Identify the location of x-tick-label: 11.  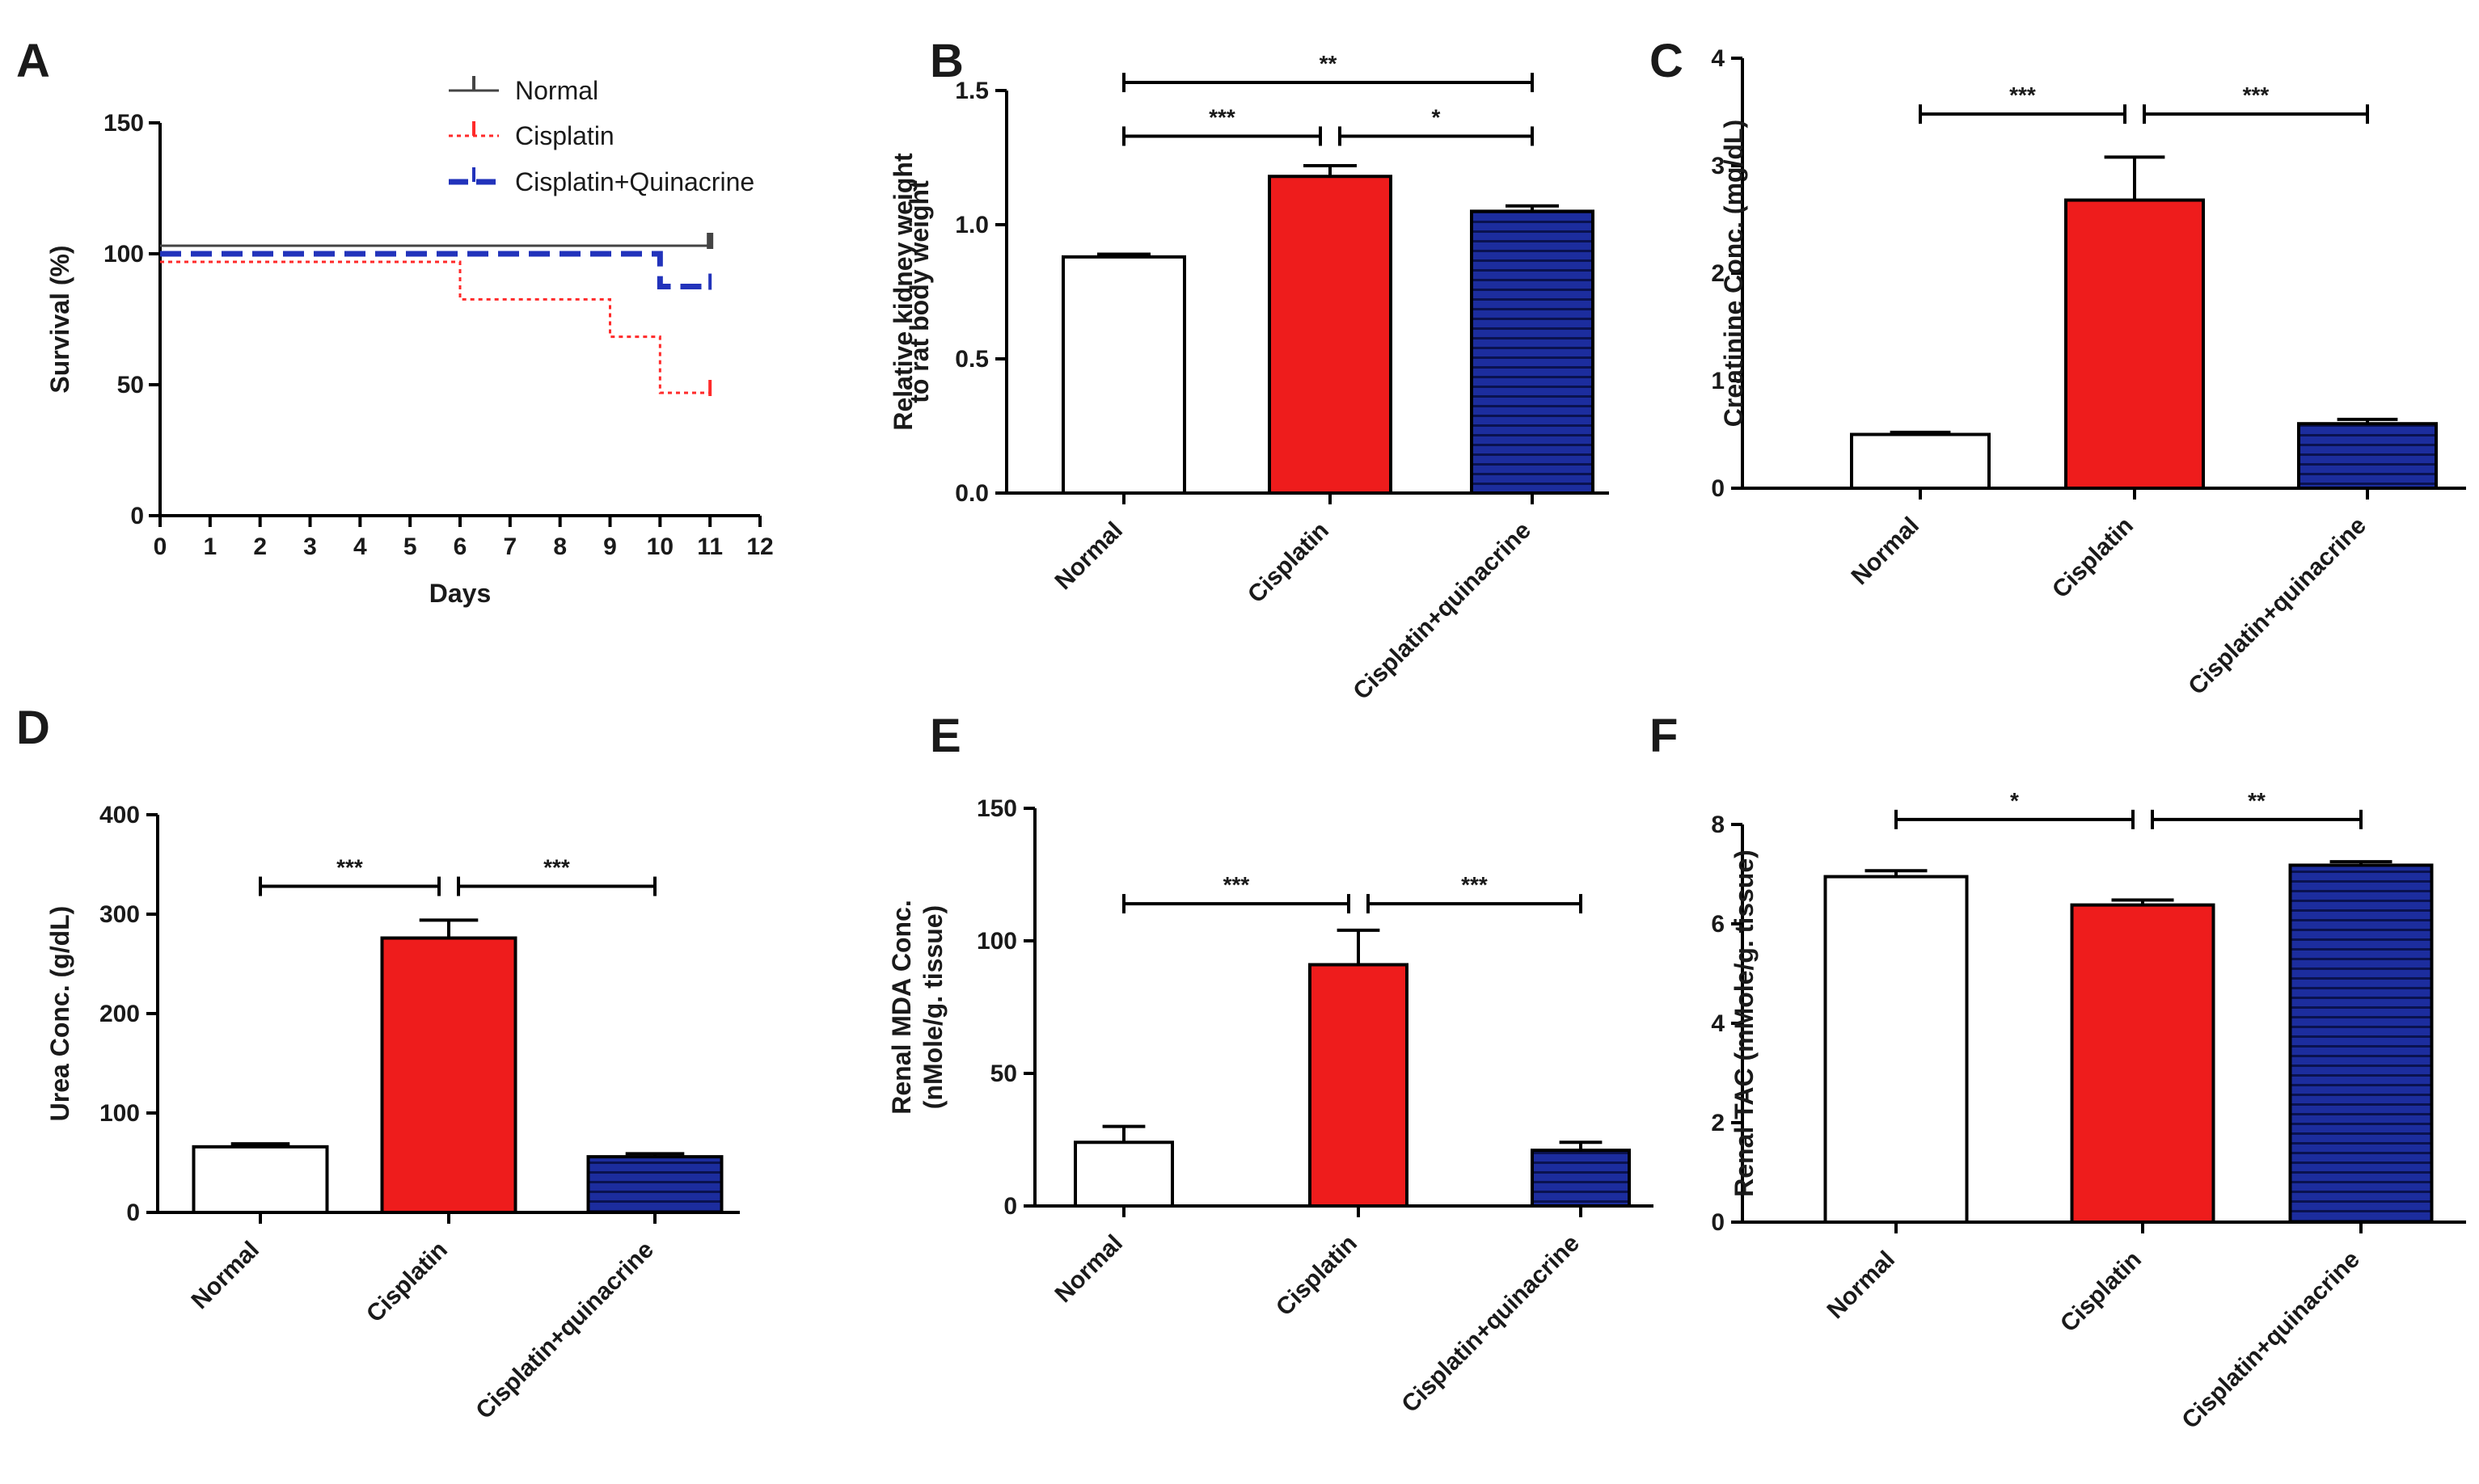
(710, 546).